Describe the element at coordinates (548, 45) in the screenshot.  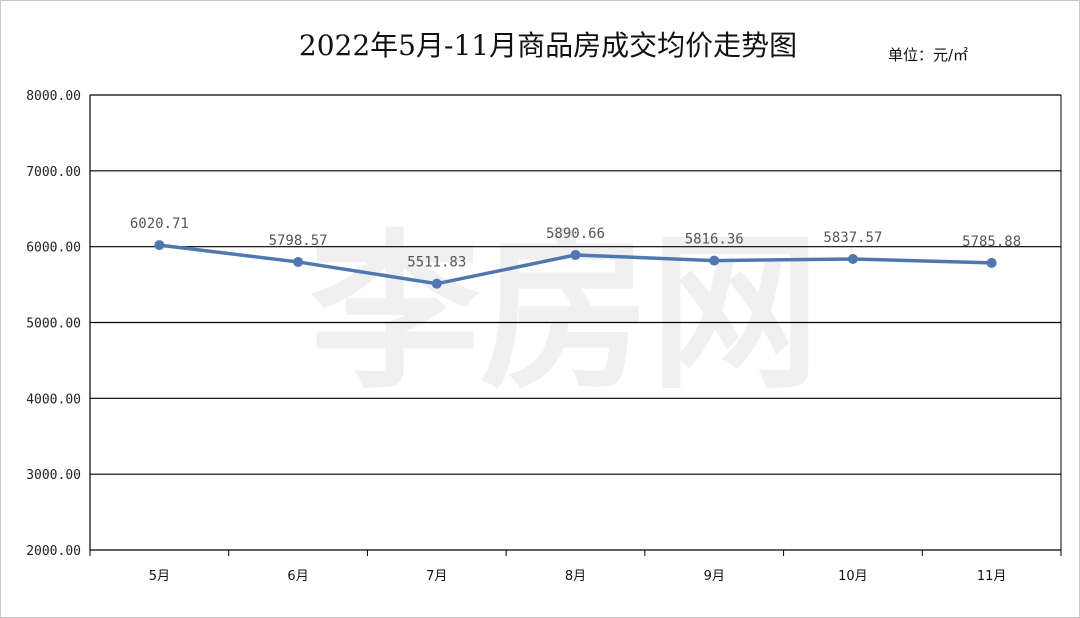
I see `chart-title: 2022年5月-11月商品房成交均价走势图` at that location.